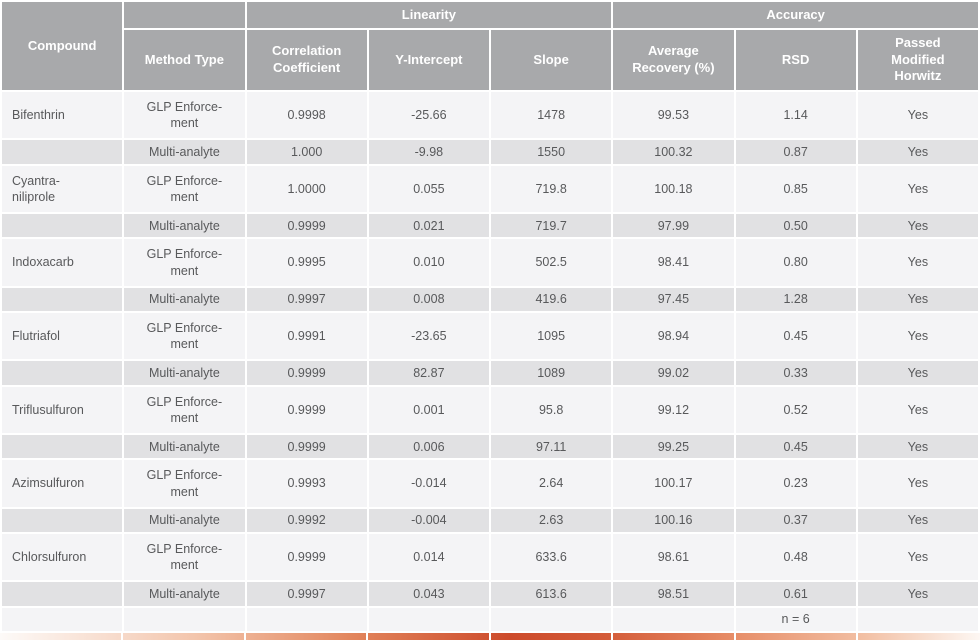  What do you see at coordinates (673, 447) in the screenshot?
I see `recovery-cell: 99.25` at bounding box center [673, 447].